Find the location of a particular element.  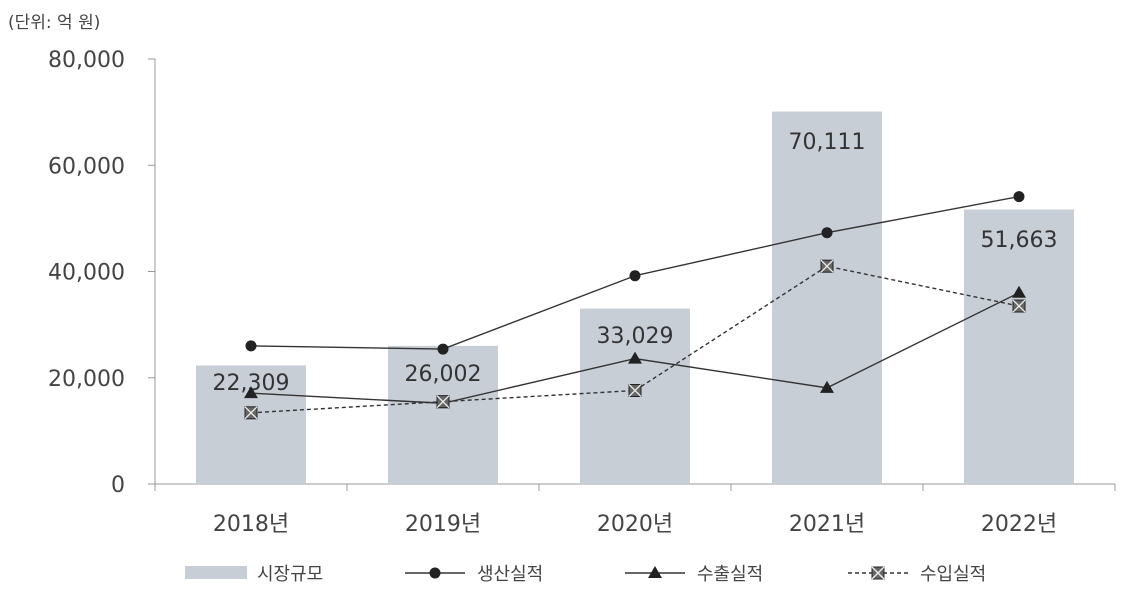

legend-swatch-bar is located at coordinates (216, 572).